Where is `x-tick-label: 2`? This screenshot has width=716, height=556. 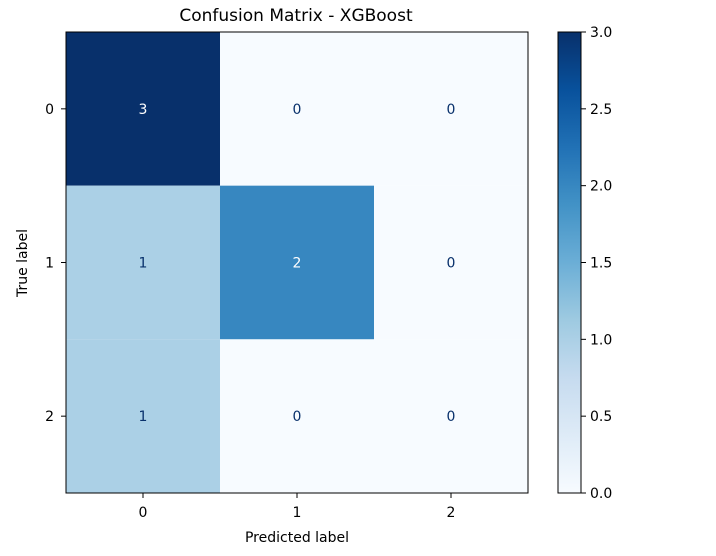 x-tick-label: 2 is located at coordinates (451, 513).